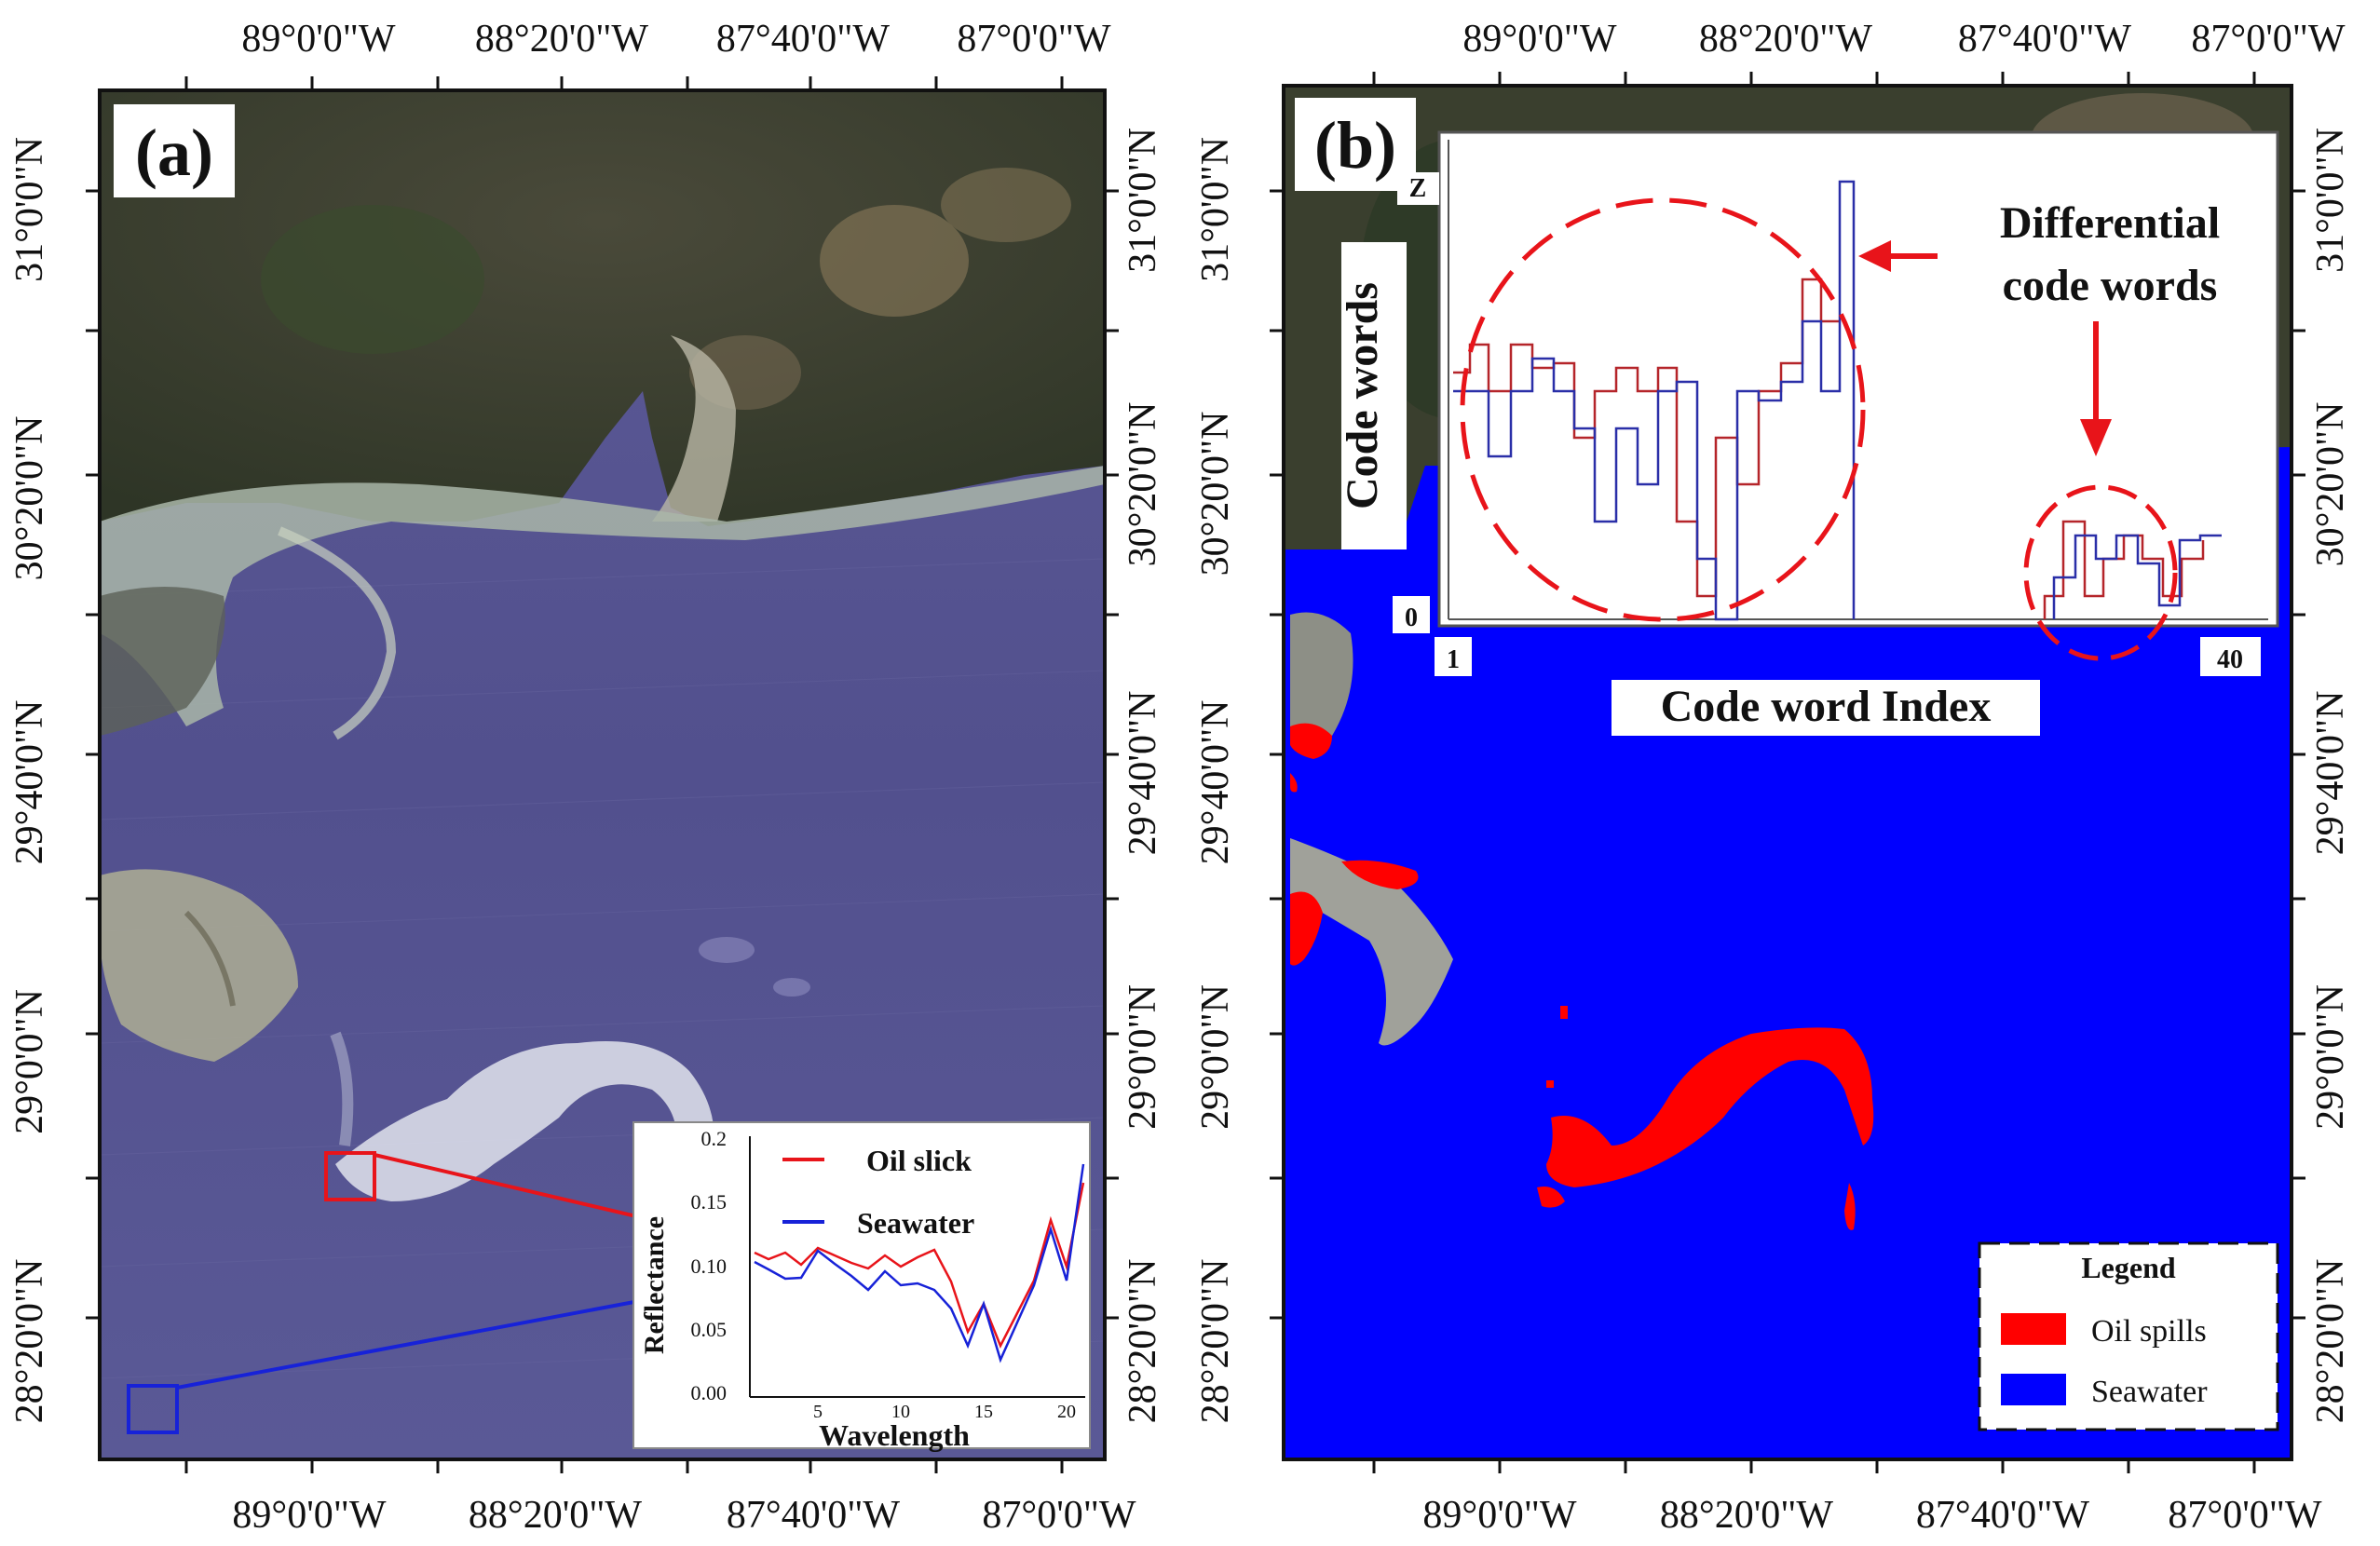 The height and width of the screenshot is (1546, 2380). Describe the element at coordinates (1418, 188) in the screenshot. I see `inset-z-label: Z` at that location.